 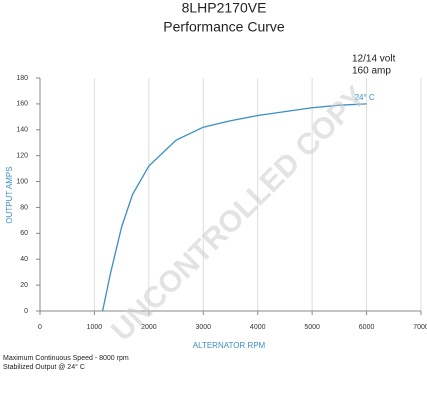 I want to click on x-tick-label: 6000, so click(x=367, y=327).